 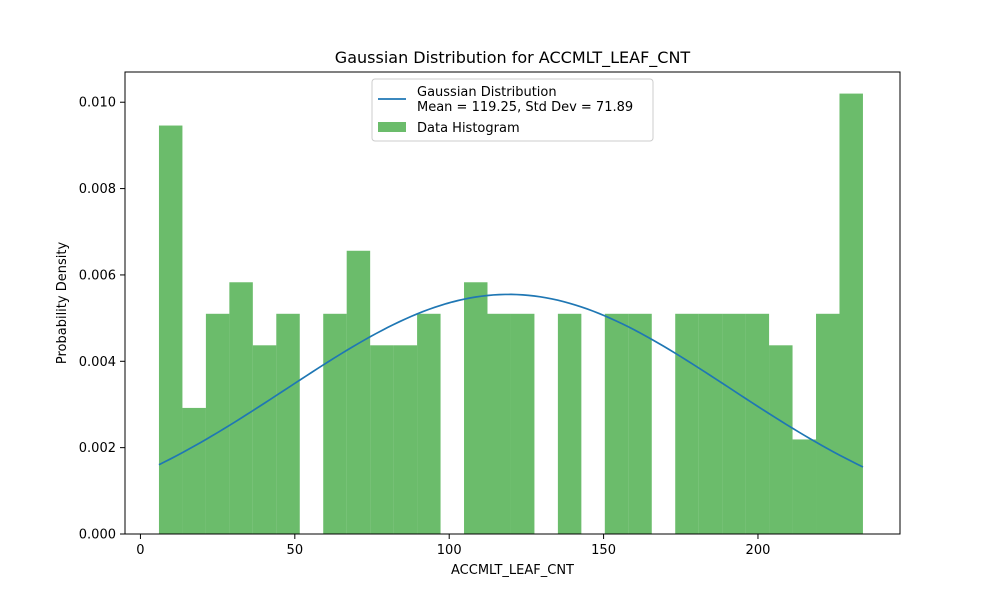 I want to click on y-tick-label: 0.006, so click(x=97, y=275).